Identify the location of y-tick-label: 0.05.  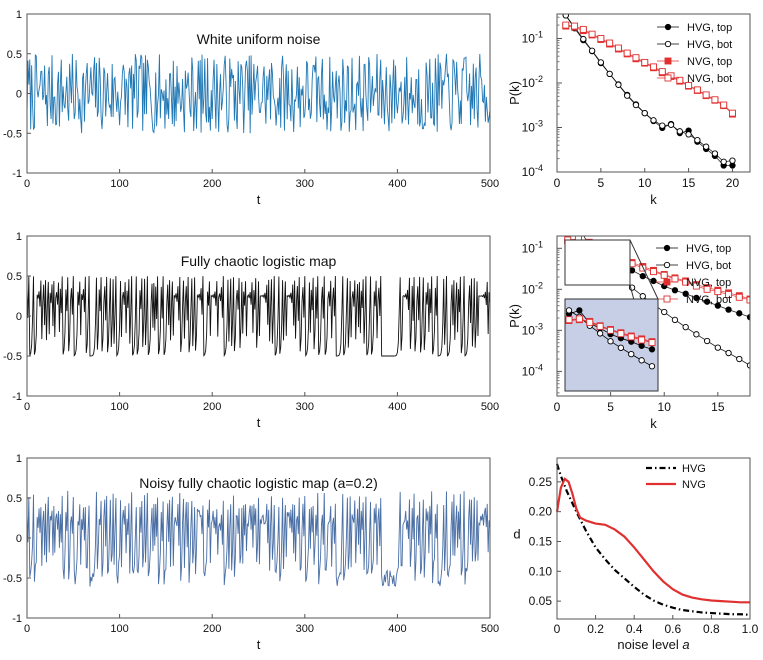
(541, 601).